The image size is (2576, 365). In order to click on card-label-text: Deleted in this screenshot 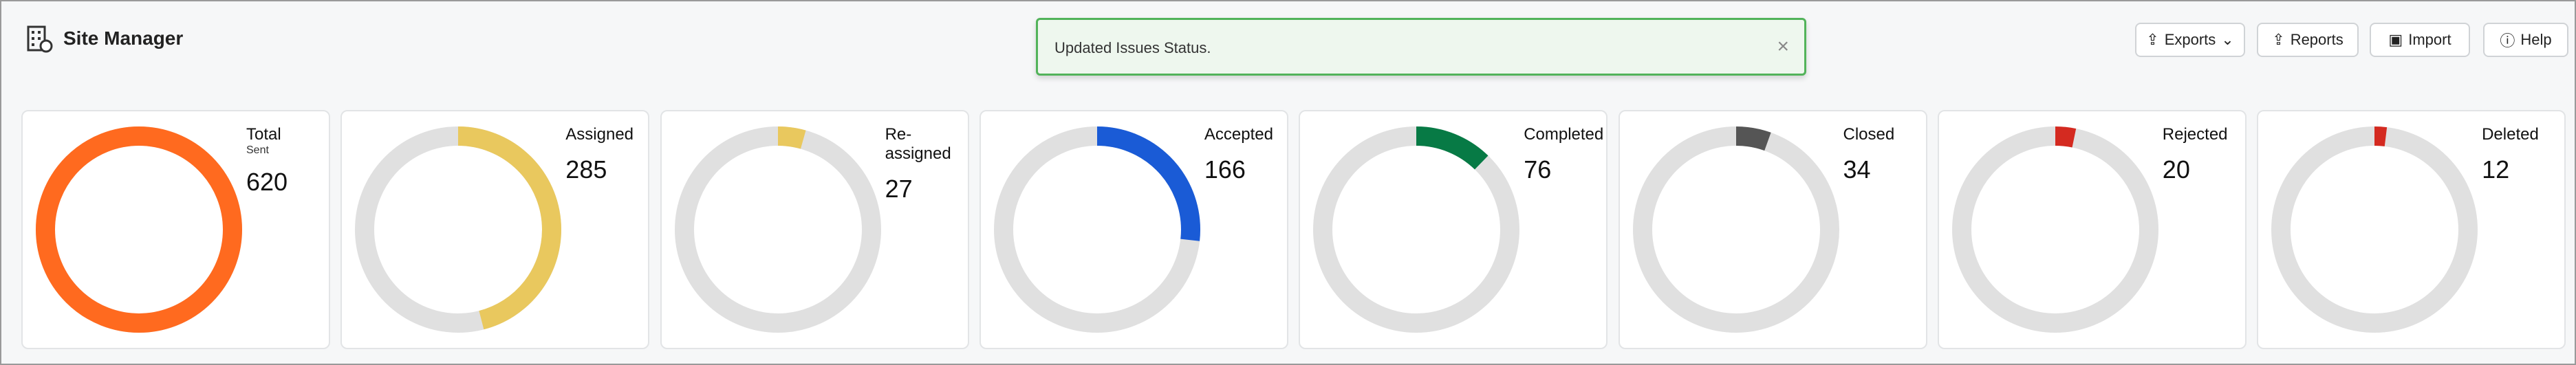, I will do `click(2510, 134)`.